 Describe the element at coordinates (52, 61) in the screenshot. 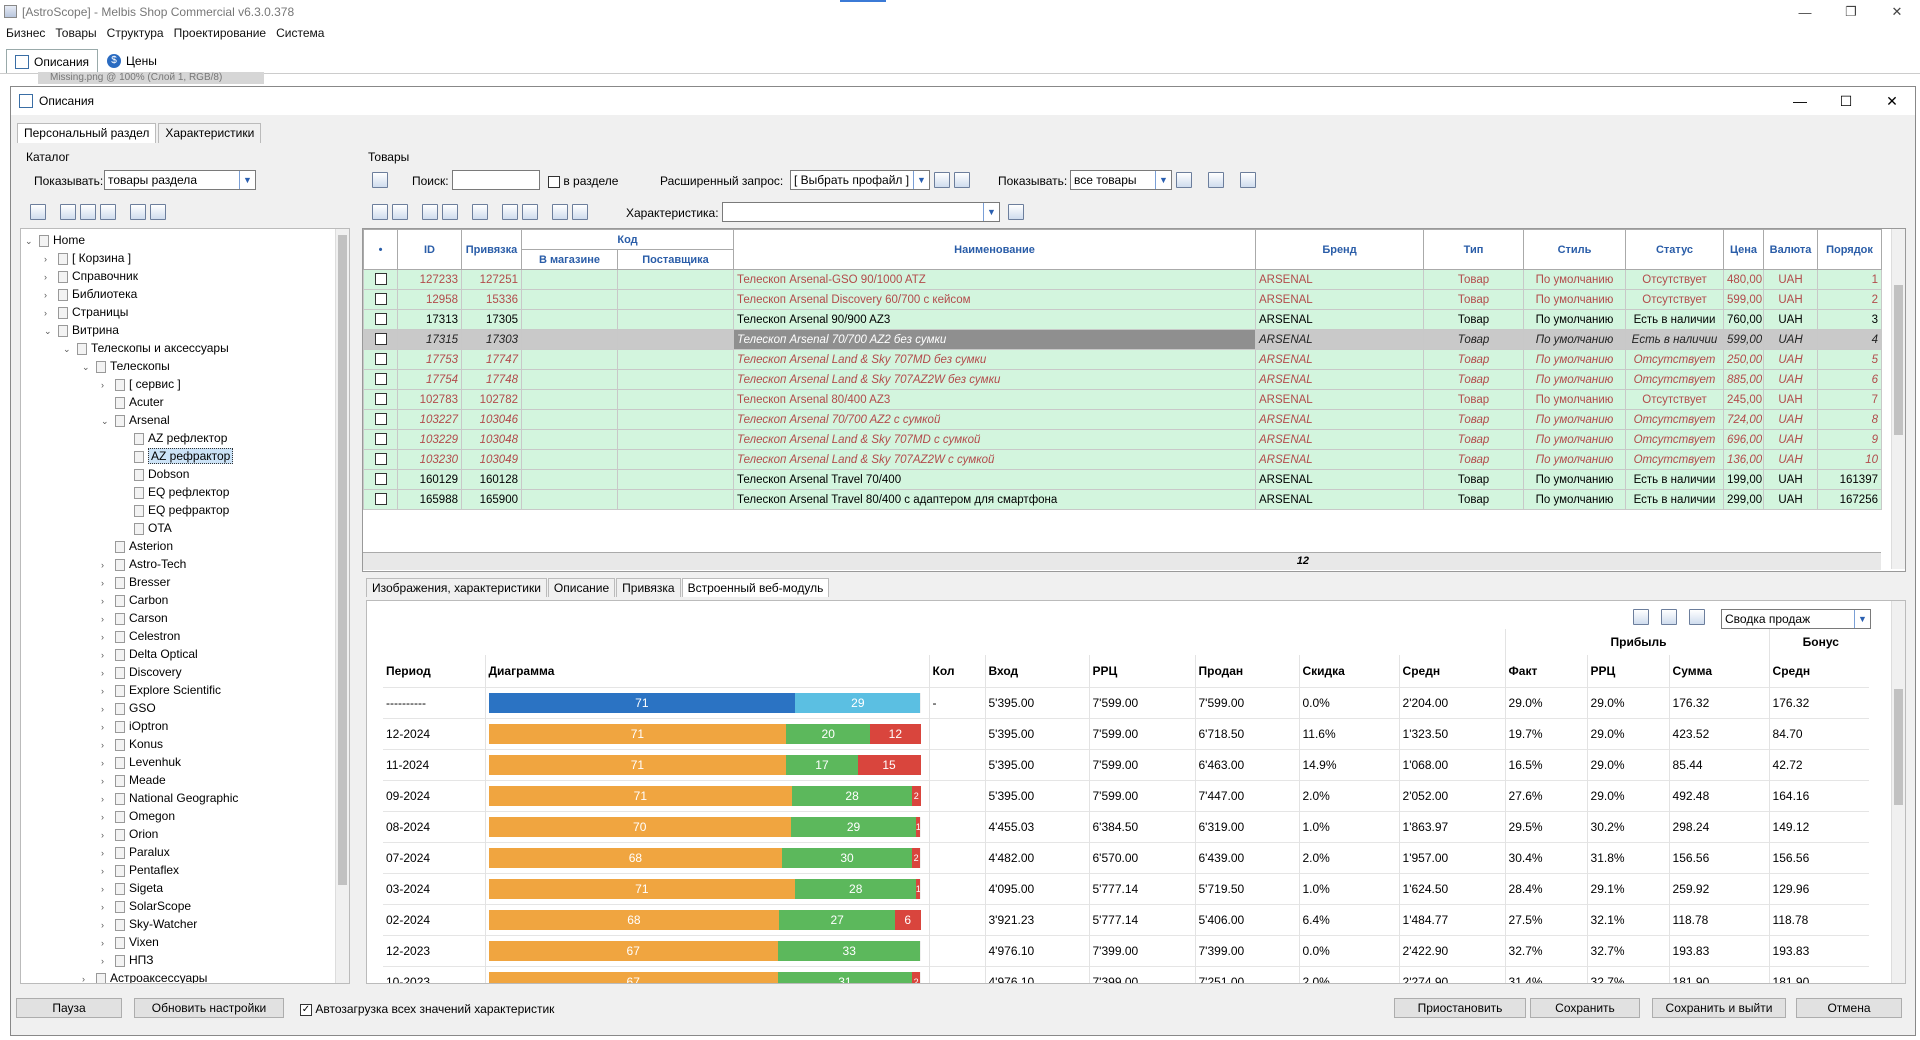

I see `tab-descriptions: Описания` at that location.